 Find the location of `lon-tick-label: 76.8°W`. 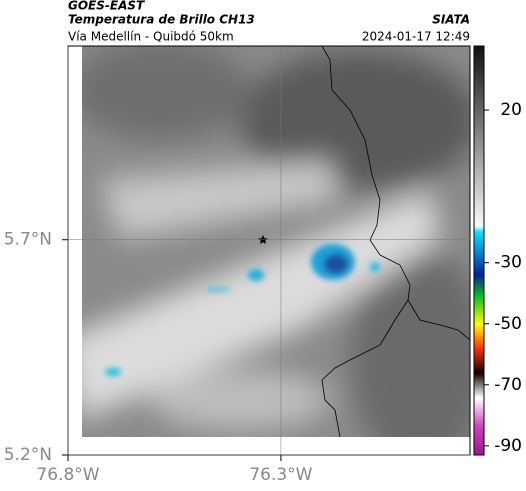

lon-tick-label: 76.8°W is located at coordinates (67, 475).